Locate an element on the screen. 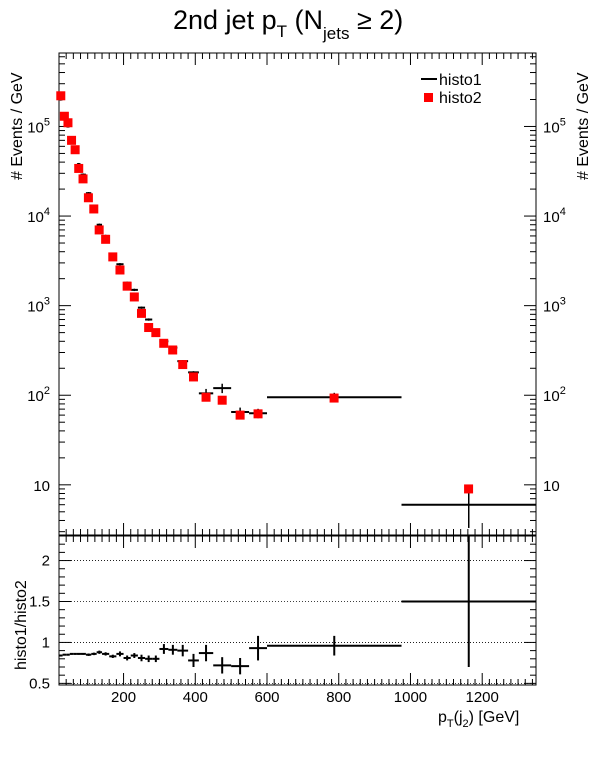  legend-histo2-label: histo2 is located at coordinates (460, 98).